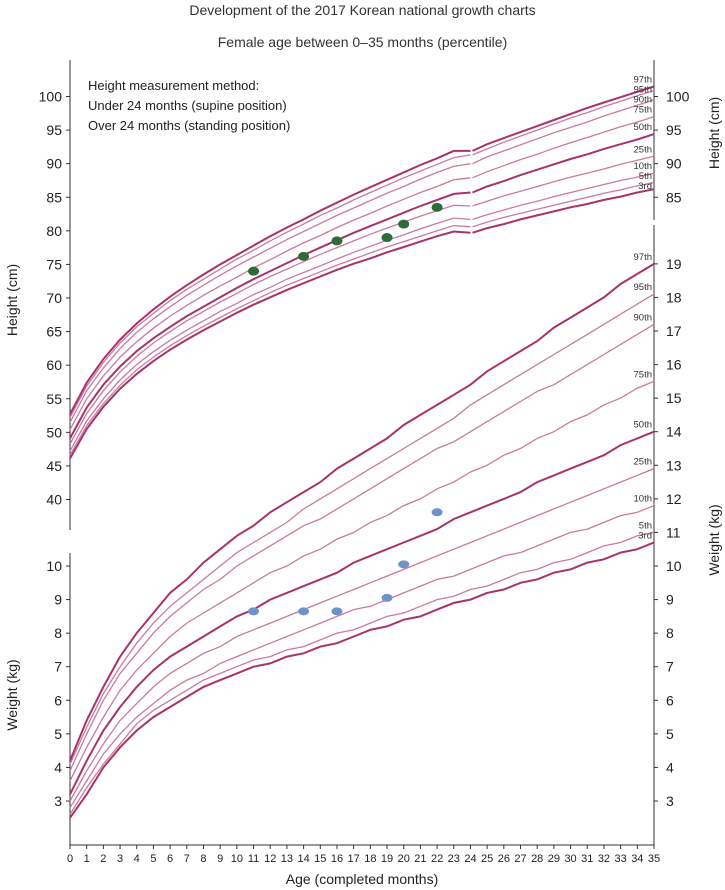  I want to click on right-weight-axis-title: Weight (kg), so click(714, 539).